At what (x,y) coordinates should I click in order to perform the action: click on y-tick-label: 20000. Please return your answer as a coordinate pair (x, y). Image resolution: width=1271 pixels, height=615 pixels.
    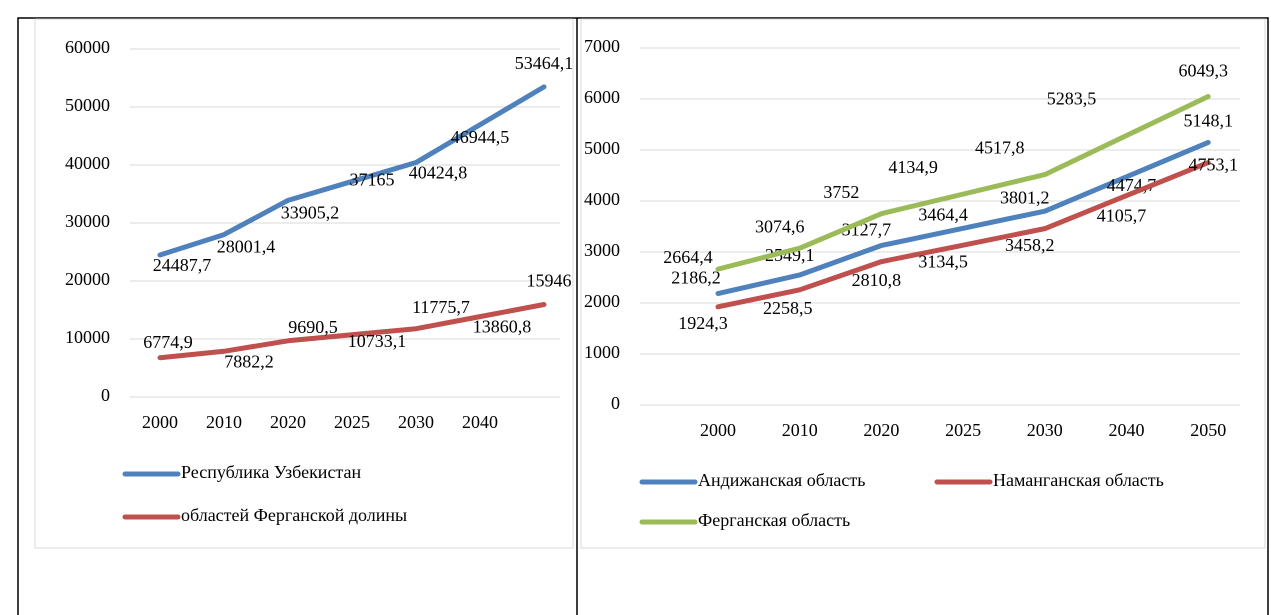
    Looking at the image, I should click on (87, 279).